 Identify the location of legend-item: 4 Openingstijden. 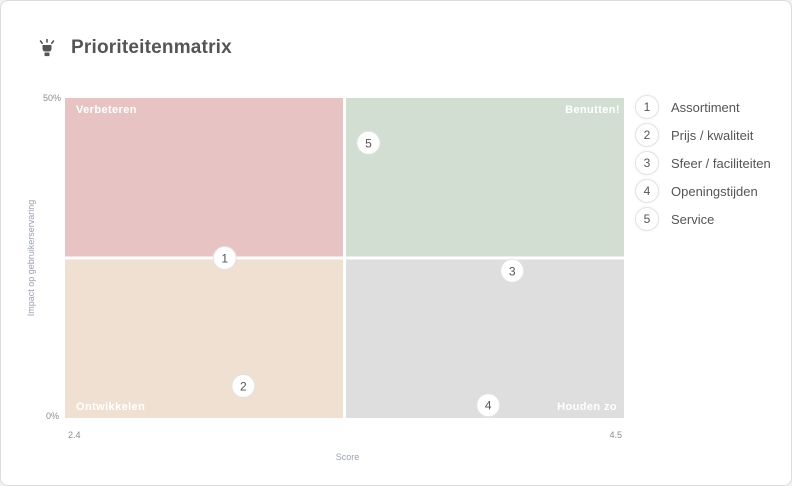
(703, 191).